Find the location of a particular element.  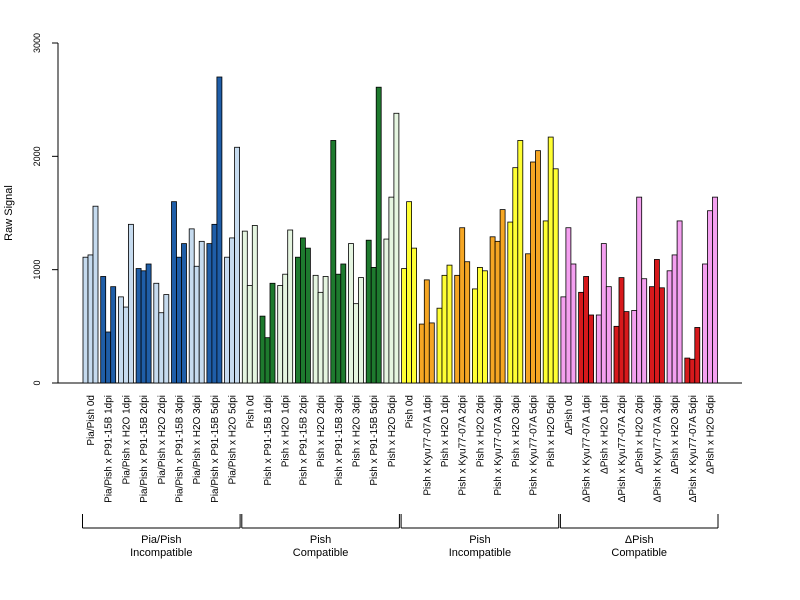

x-tick-label: ΔPish x Kyu77-07A 5dpi is located at coordinates (693, 448).